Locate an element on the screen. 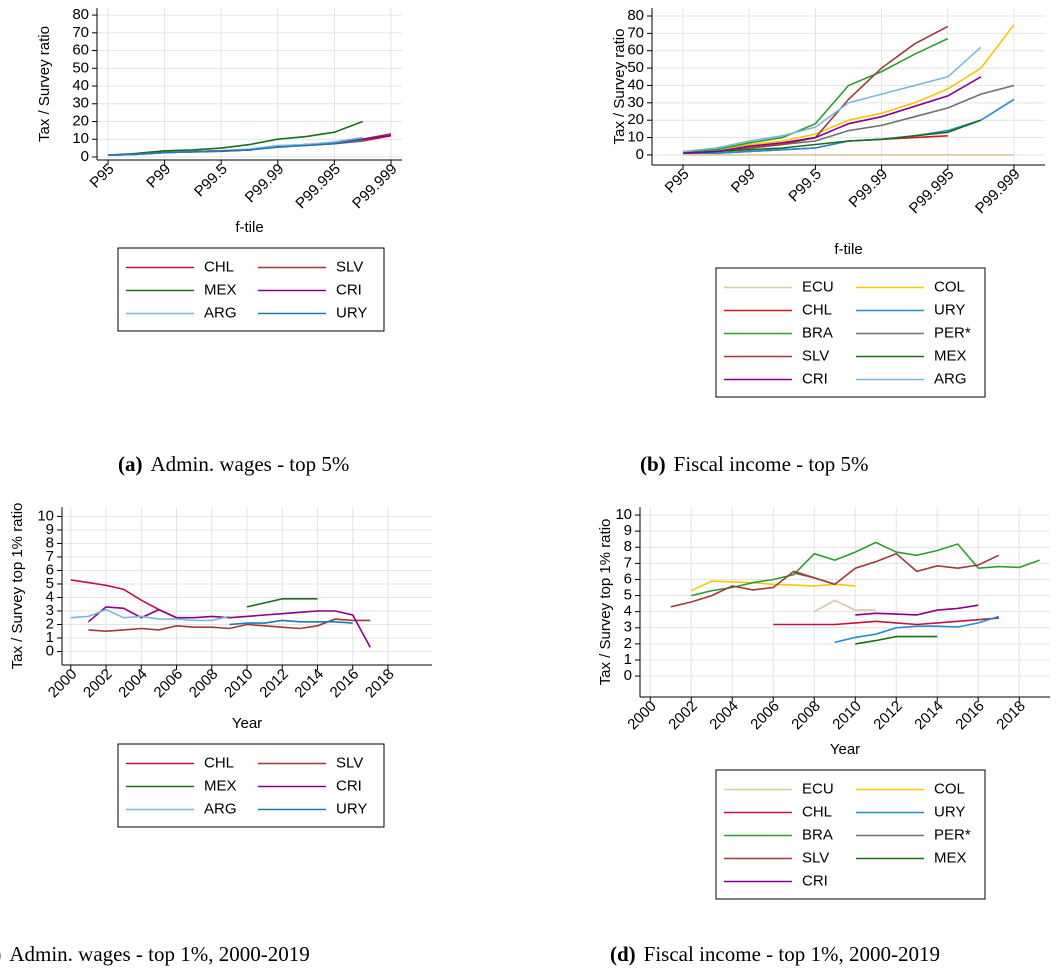  caption: (d) Fiscal income - top 1%, 2000-2019 is located at coordinates (775, 954).